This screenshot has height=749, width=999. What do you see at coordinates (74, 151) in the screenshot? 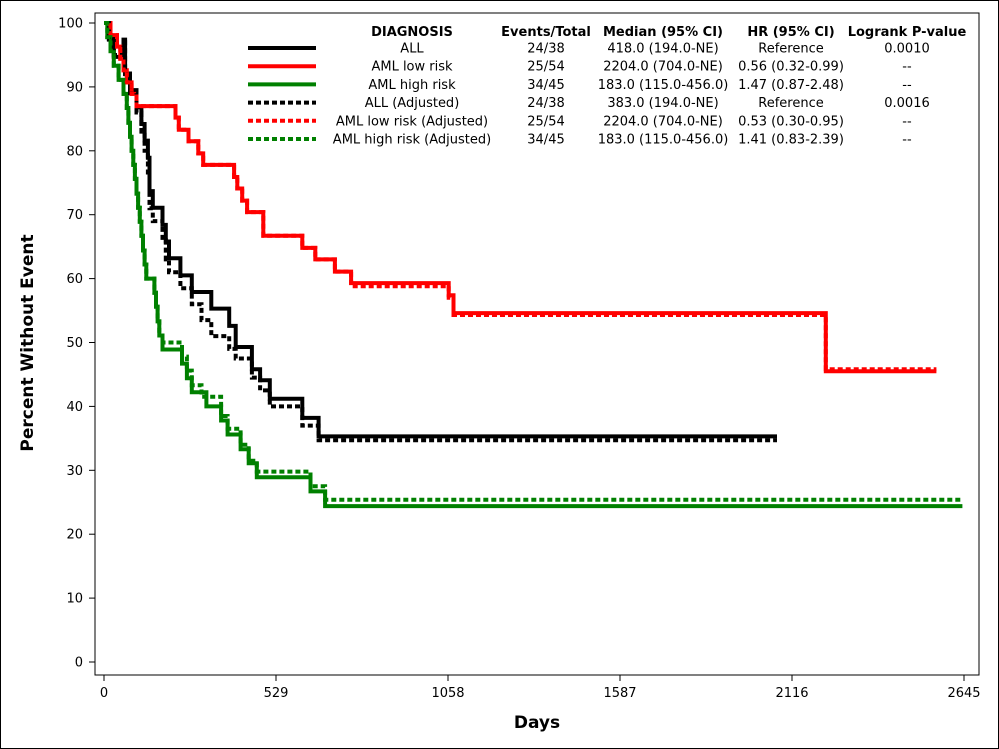
I see `y-tick-label: 80` at bounding box center [74, 151].